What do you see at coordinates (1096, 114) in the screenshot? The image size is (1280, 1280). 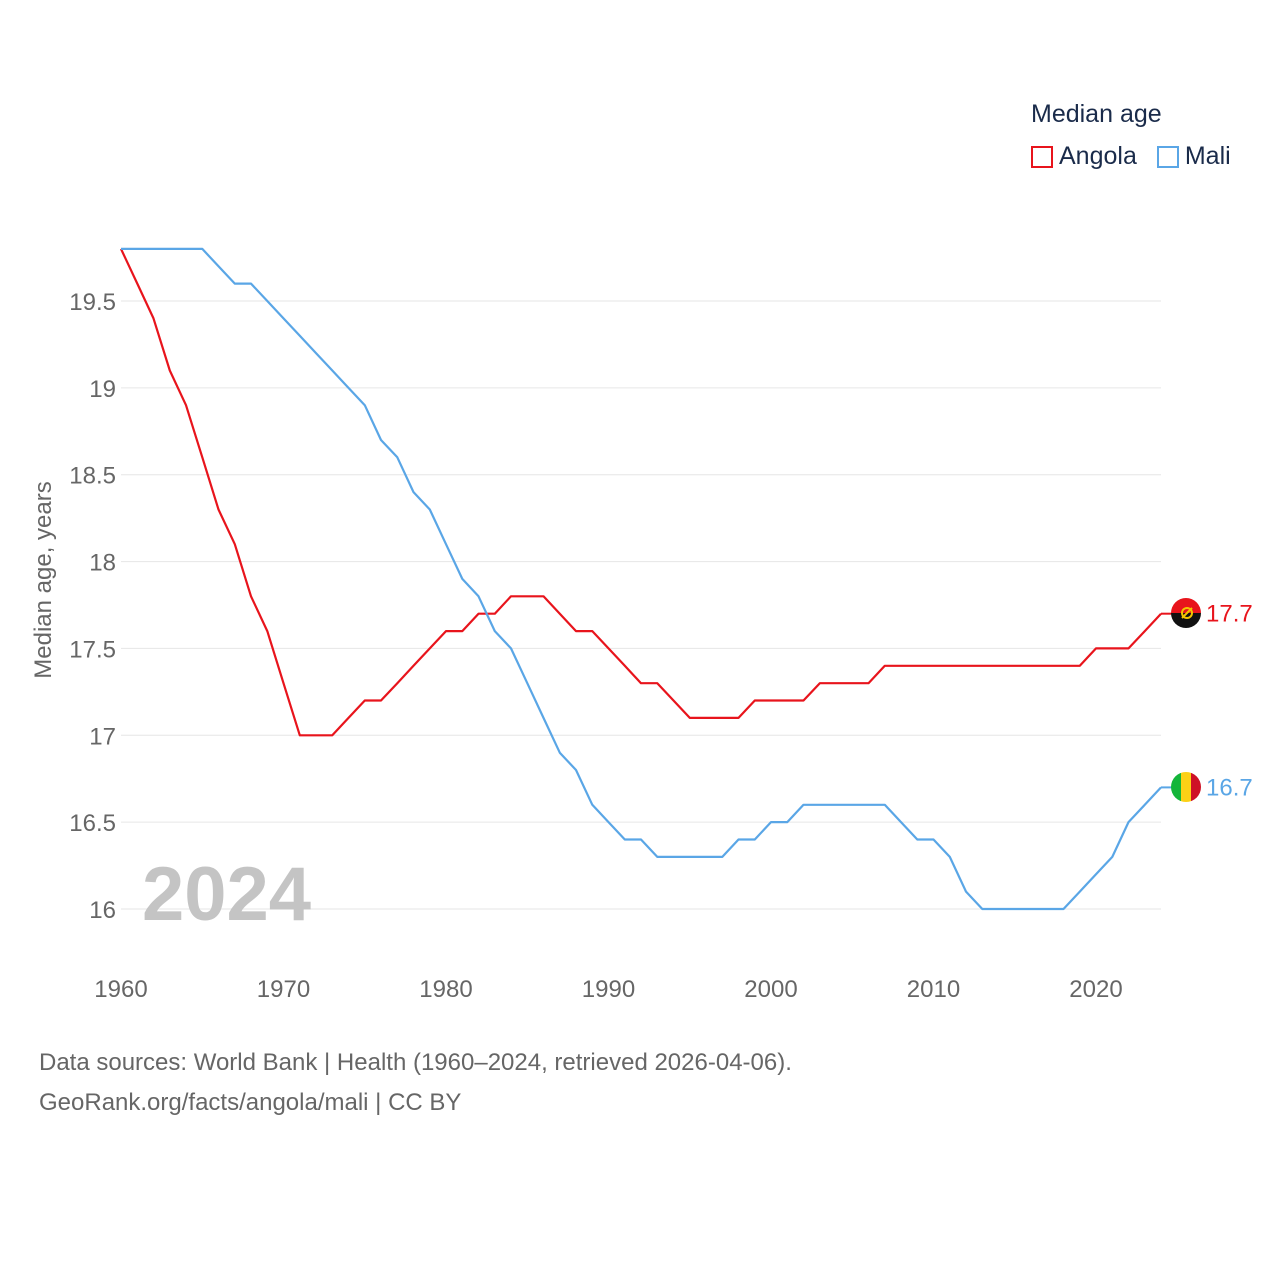 I see `legend-title: Median age` at bounding box center [1096, 114].